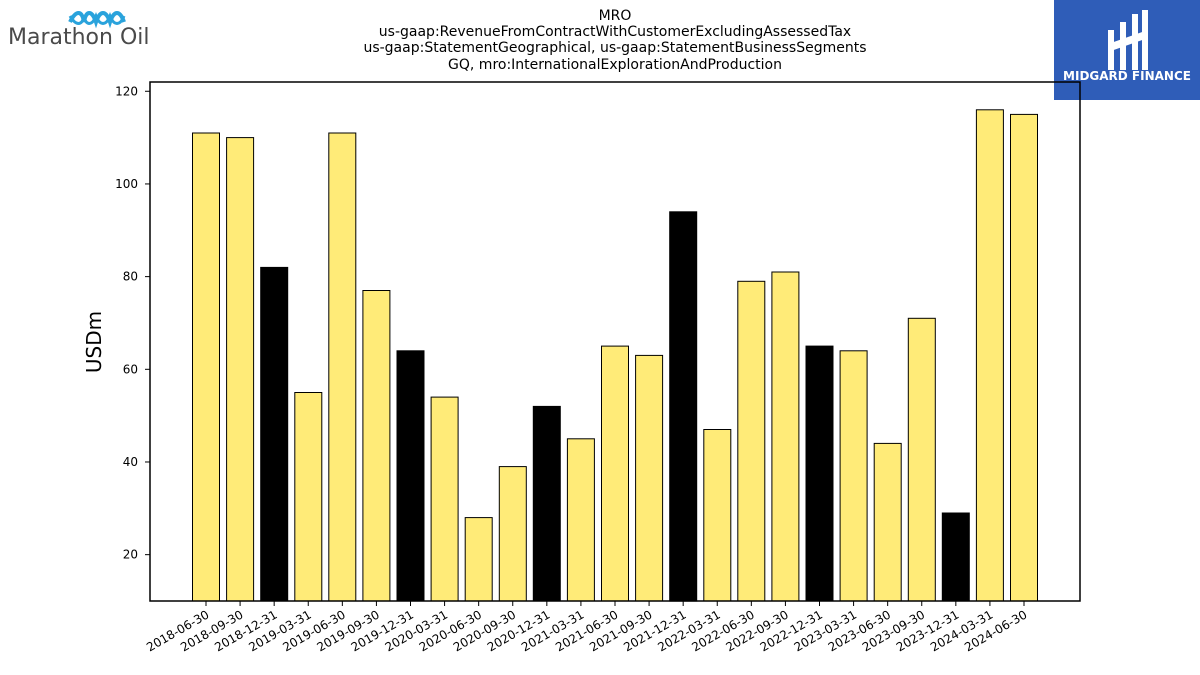  Describe the element at coordinates (126, 184) in the screenshot. I see `y-tick-label: 100` at that location.